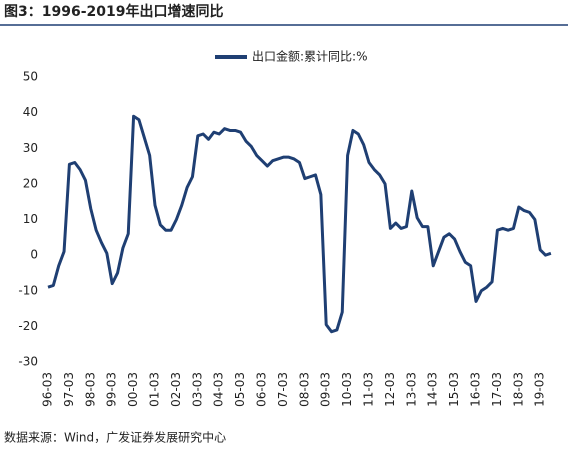  I want to click on y-tick-label: 0, so click(34, 255).